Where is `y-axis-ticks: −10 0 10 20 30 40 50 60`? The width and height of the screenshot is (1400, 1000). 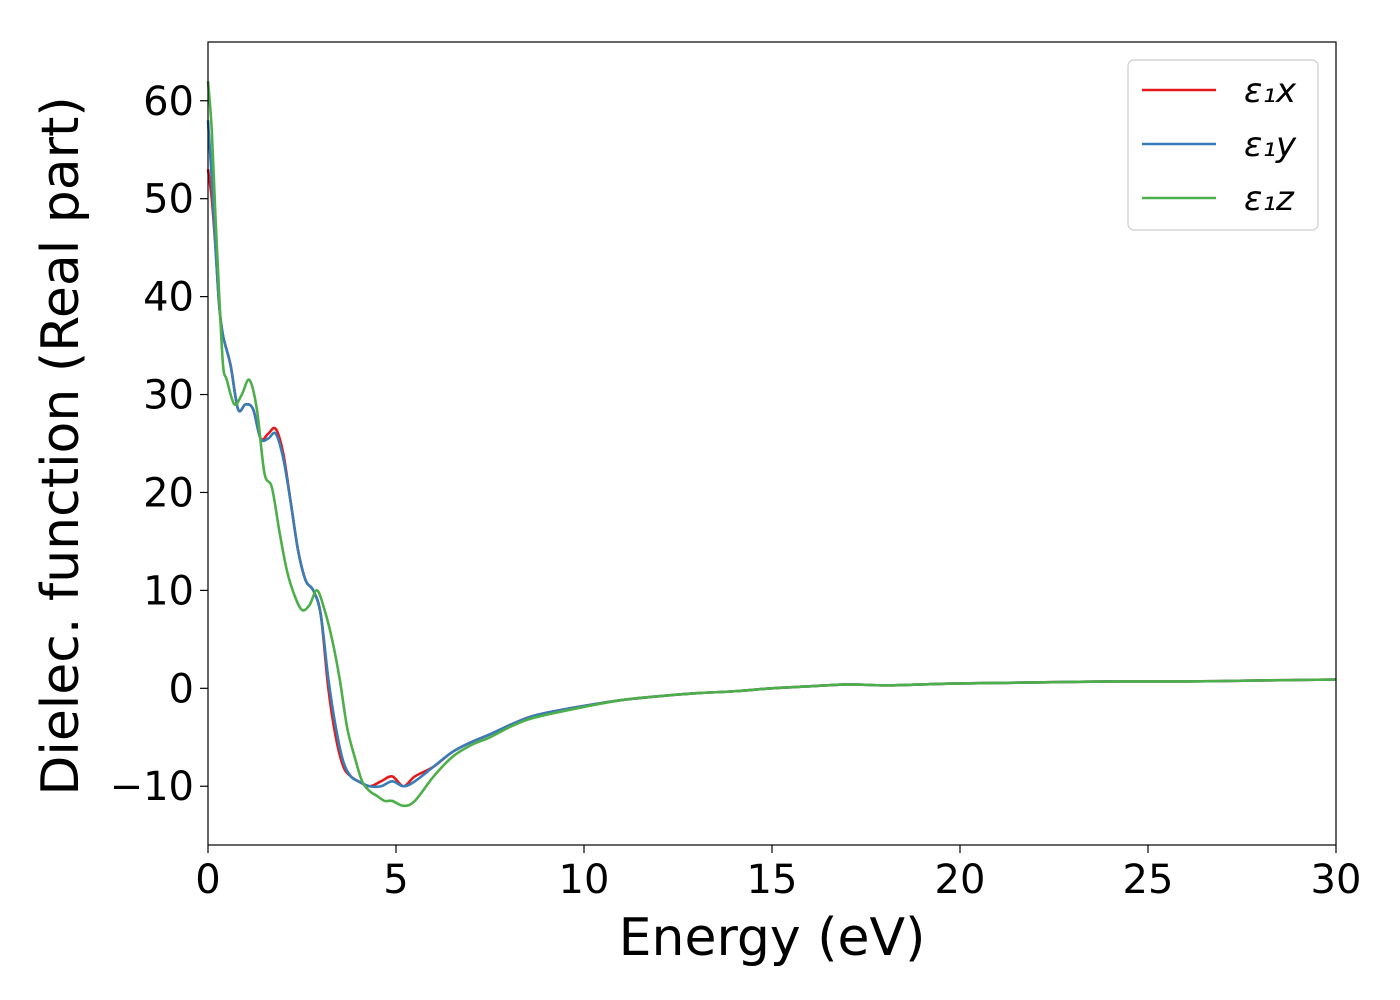
y-axis-ticks: −10 0 10 20 30 40 50 60 is located at coordinates (159, 444).